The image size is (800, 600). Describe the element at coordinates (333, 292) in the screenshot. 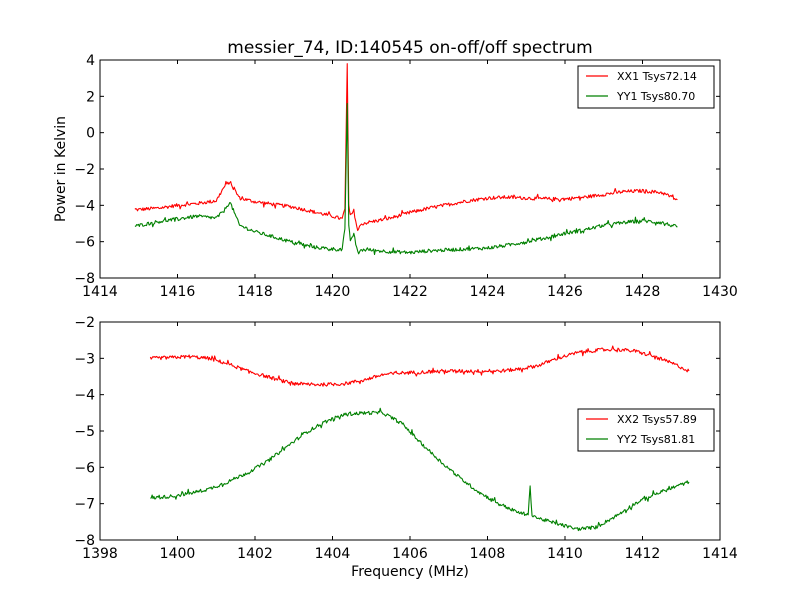

I see `x-tick-label: 1420` at that location.